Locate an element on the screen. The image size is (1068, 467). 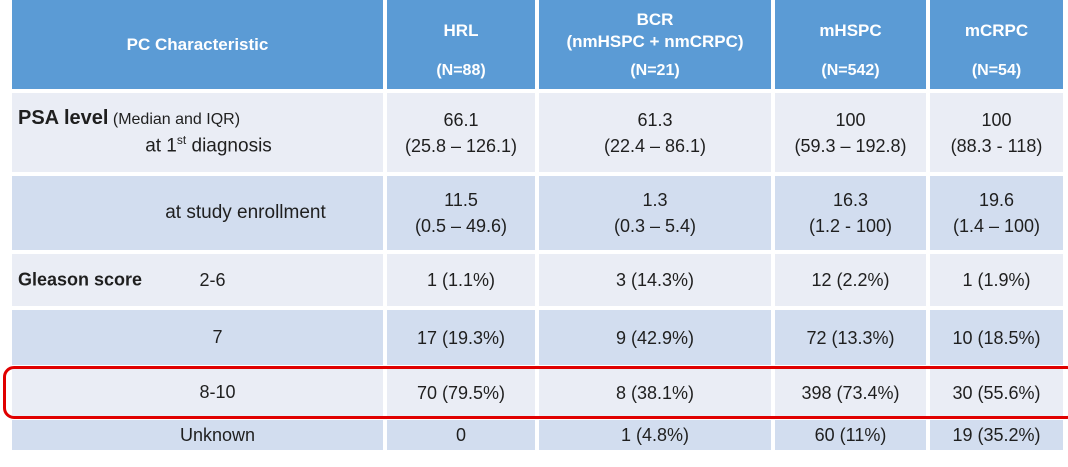
cell-psa-diagnosis-bcr: 61.3 (22.4 – 86.1) is located at coordinates (655, 132).